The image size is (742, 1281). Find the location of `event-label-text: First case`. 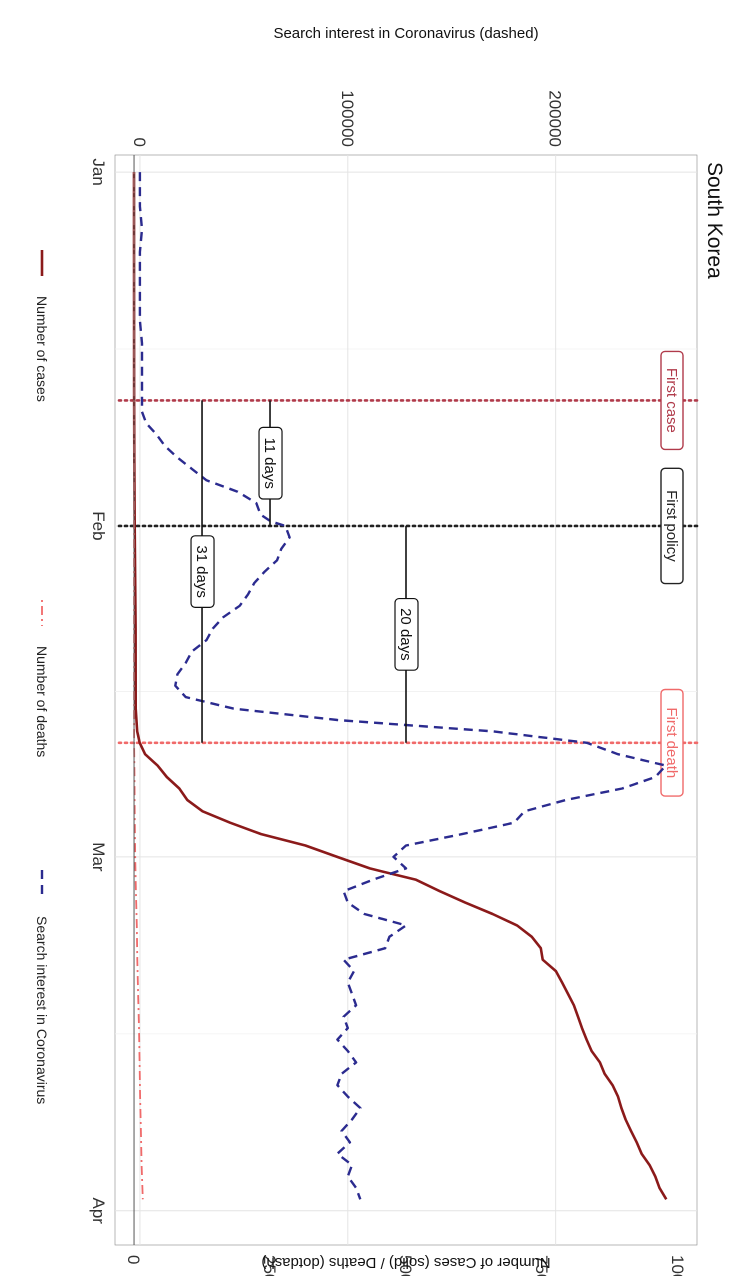

event-label-text: First case is located at coordinates (671, 400).